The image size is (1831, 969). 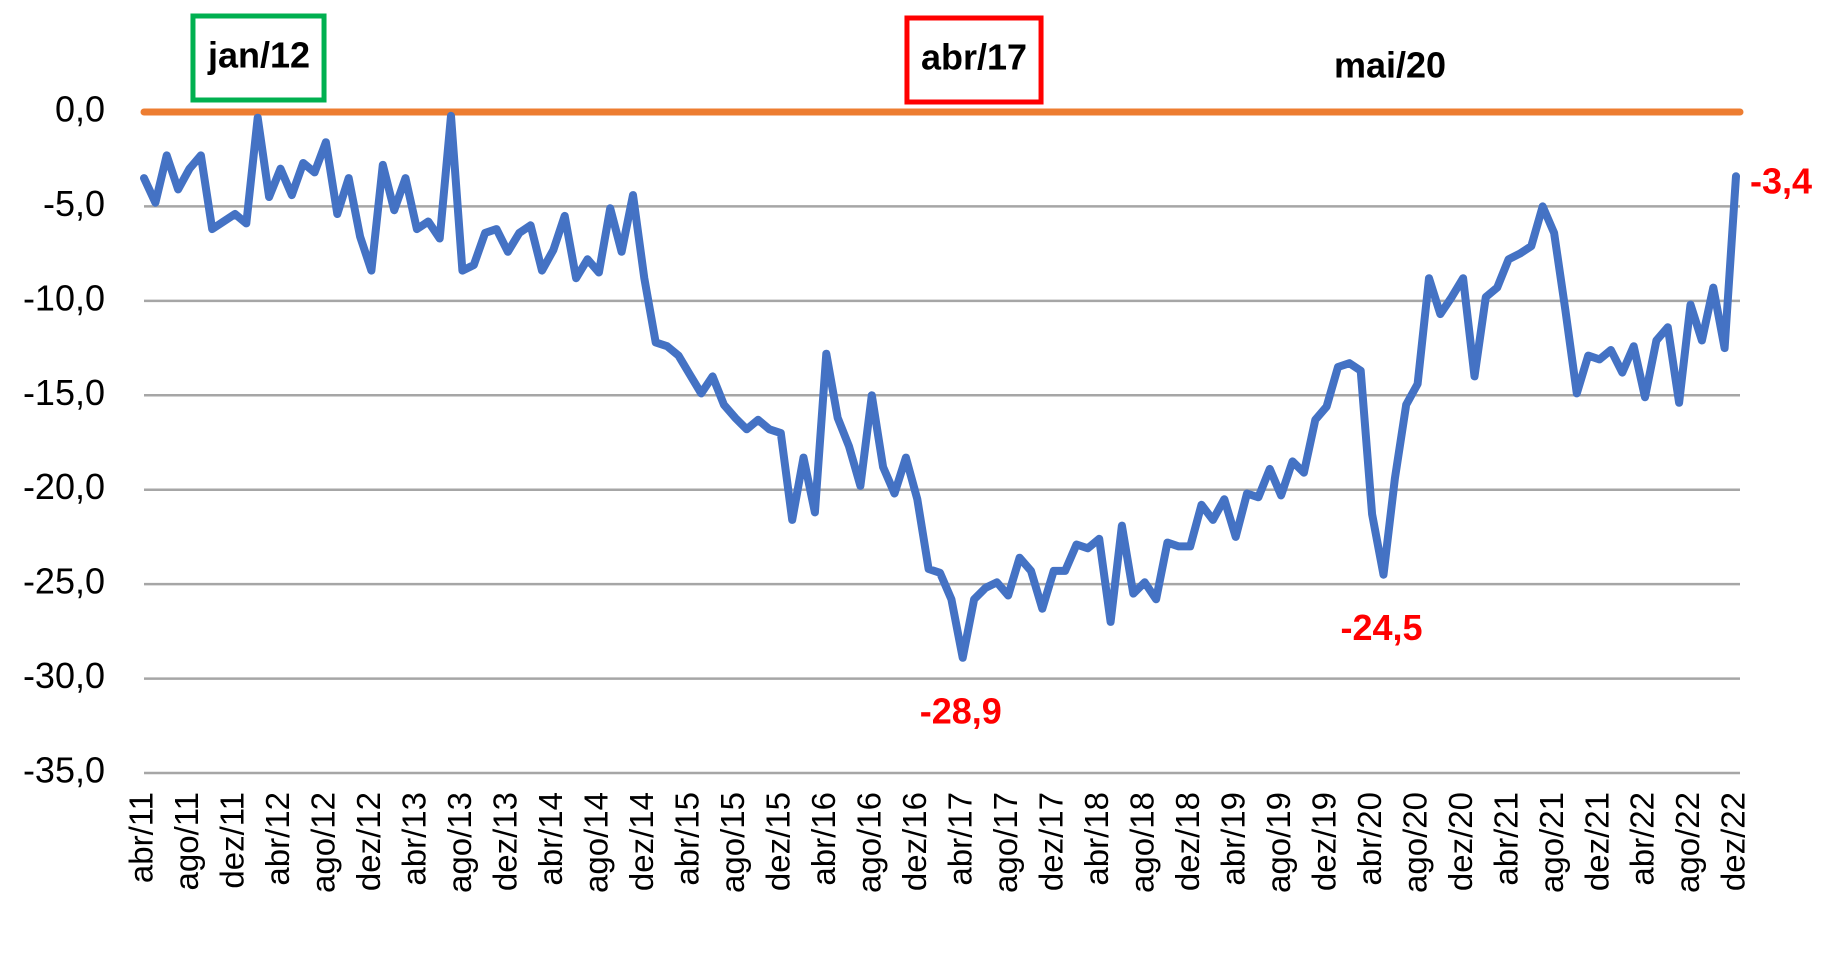 What do you see at coordinates (186, 841) in the screenshot?
I see `x-tick-label: ago/11` at bounding box center [186, 841].